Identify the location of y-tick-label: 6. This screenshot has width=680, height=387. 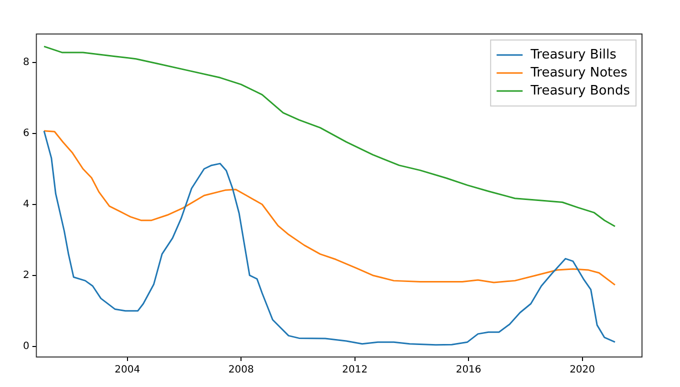
(26, 133).